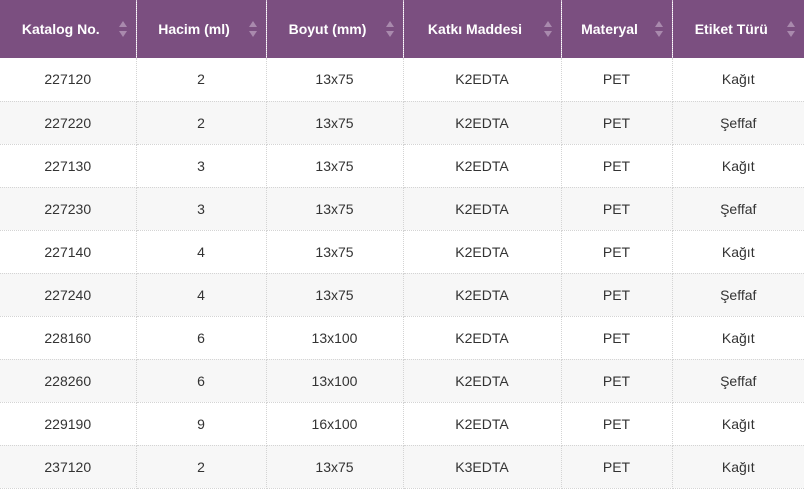 This screenshot has height=490, width=804. I want to click on column-header-materyal: Materyal, so click(617, 29).